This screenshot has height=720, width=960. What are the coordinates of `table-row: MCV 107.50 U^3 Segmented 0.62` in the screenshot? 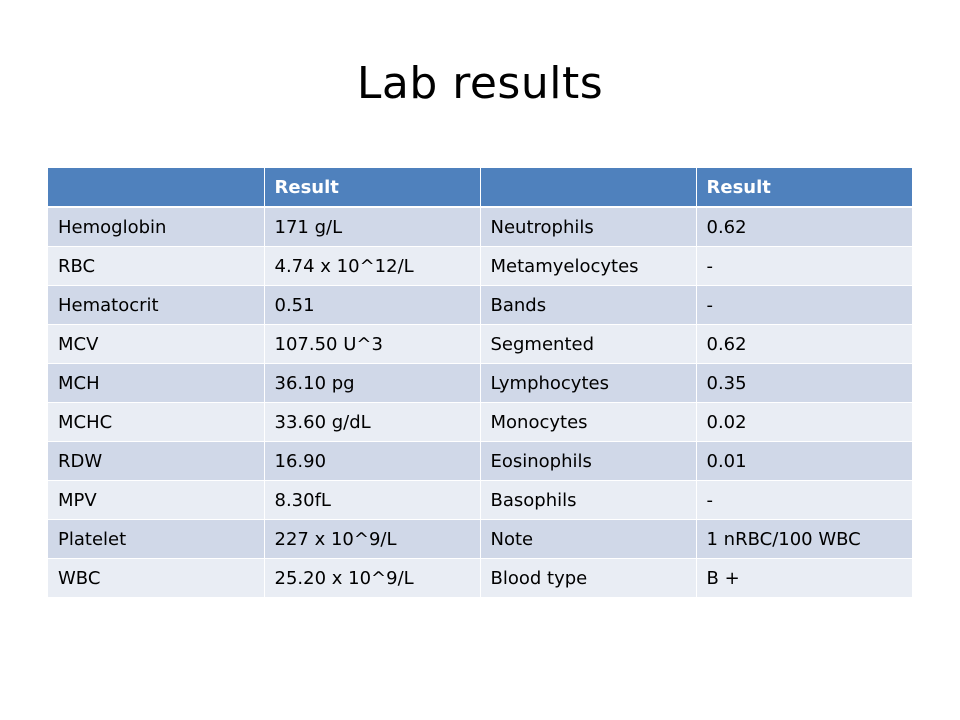 It's located at (480, 344).